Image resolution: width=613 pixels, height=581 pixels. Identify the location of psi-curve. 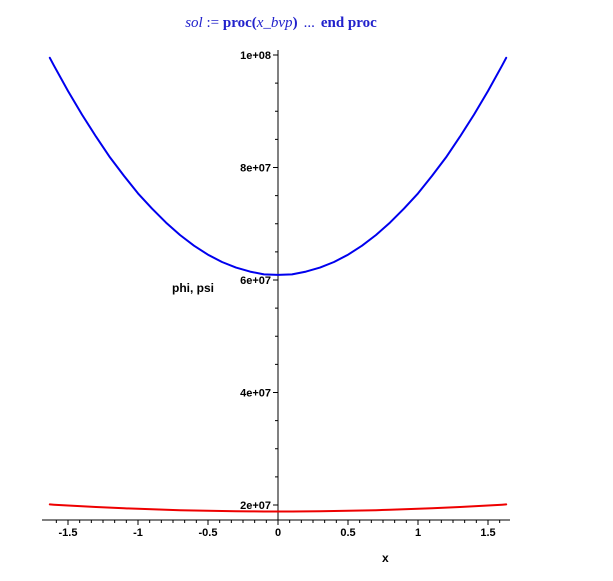
(278, 508).